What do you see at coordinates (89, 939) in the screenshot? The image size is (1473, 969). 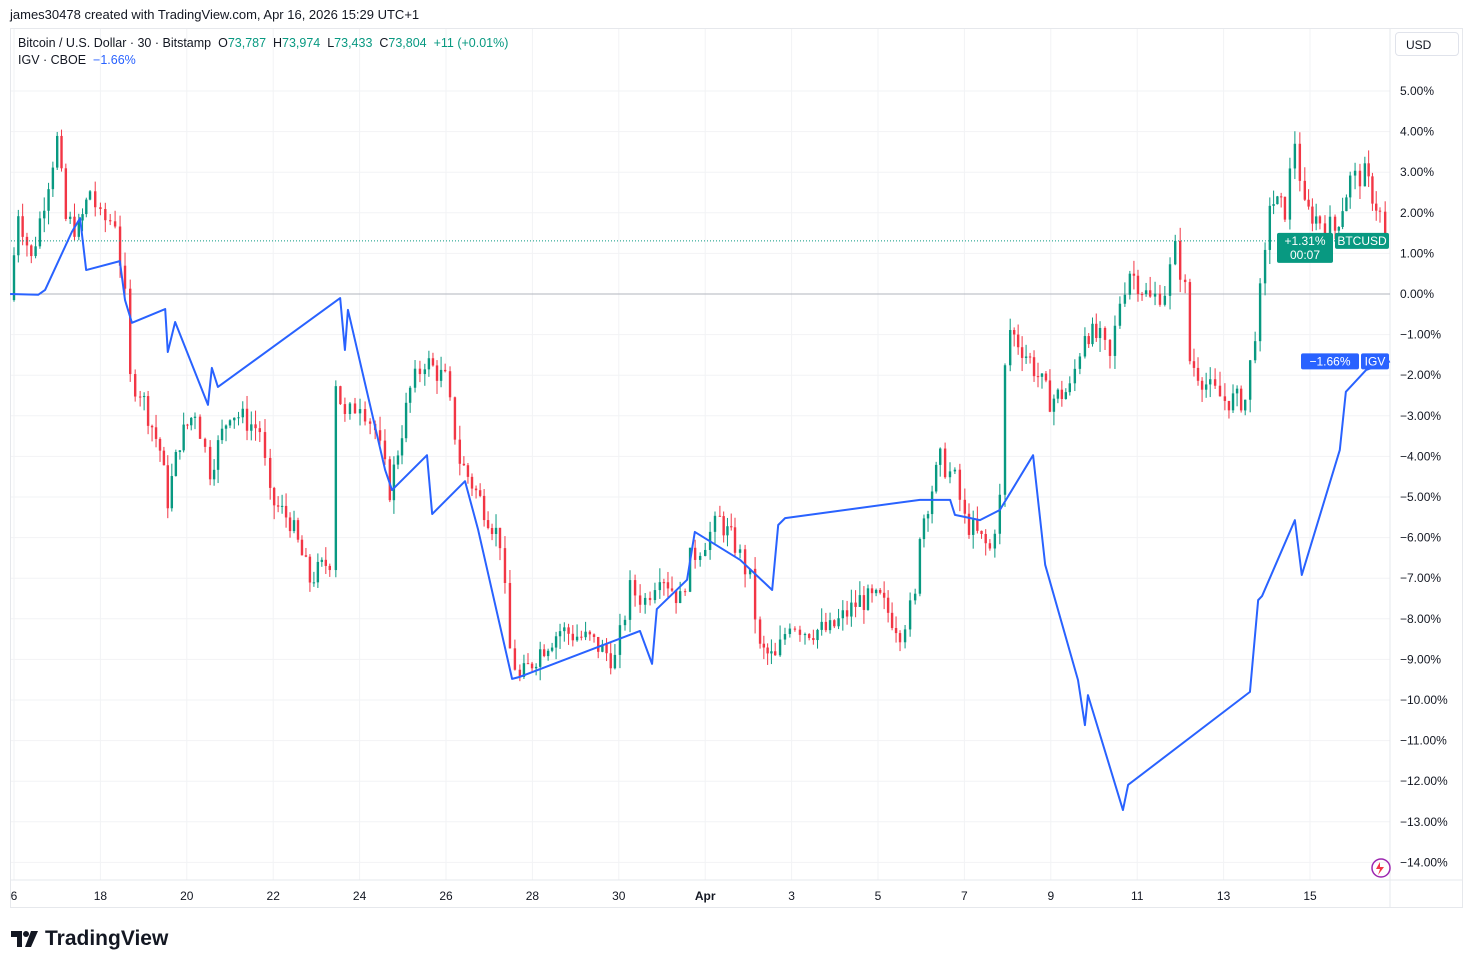 I see `tradingview-logo: TradingView` at bounding box center [89, 939].